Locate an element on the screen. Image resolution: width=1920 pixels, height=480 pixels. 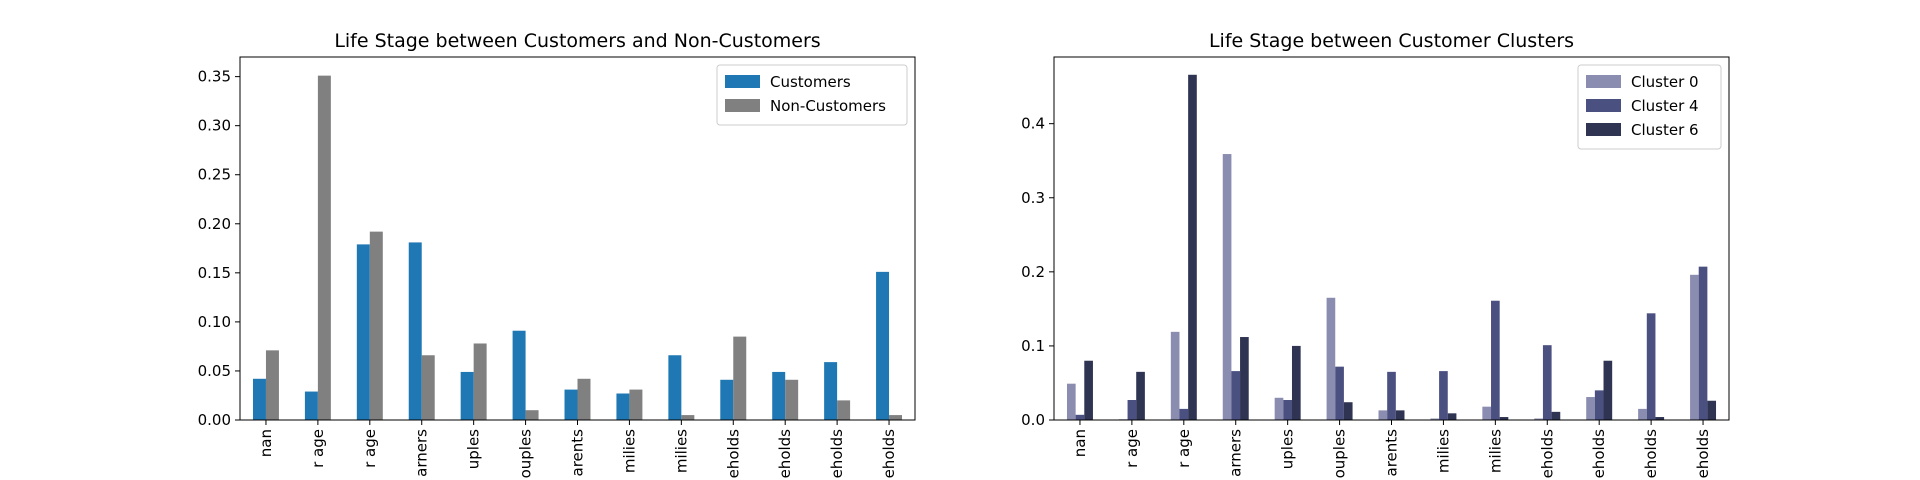
y-tick-label: 0.25 is located at coordinates (214, 175).